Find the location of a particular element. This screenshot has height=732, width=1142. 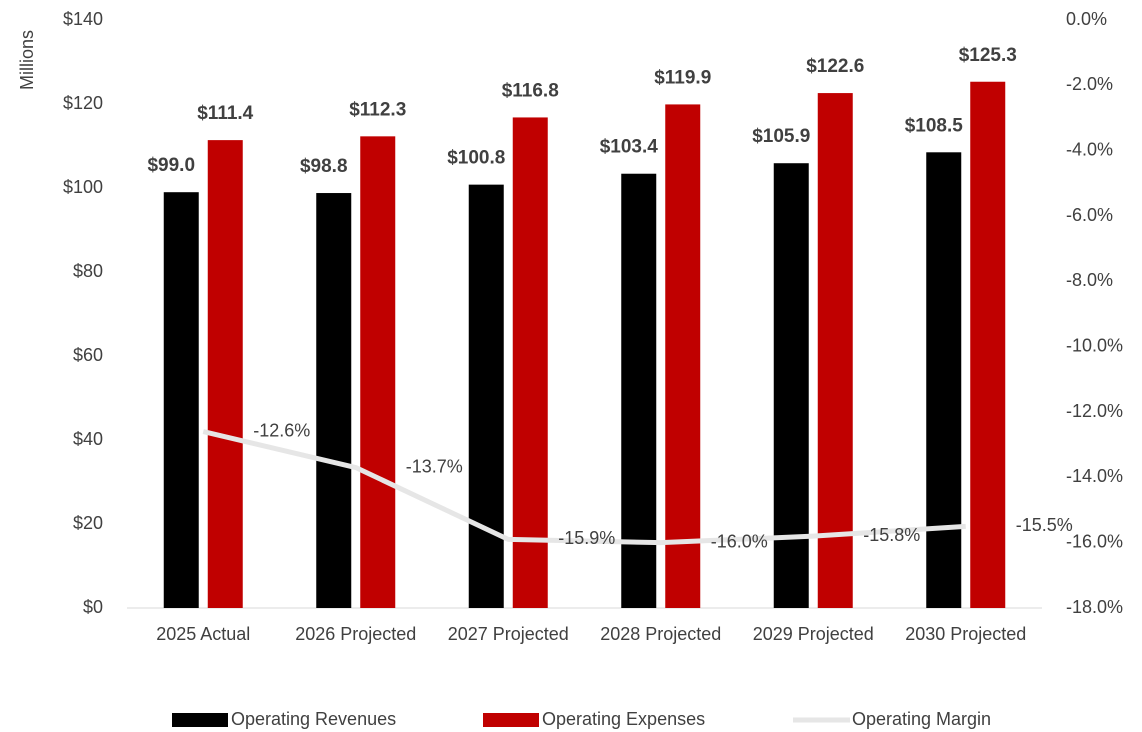

y-tick-label: $20 is located at coordinates (88, 523).